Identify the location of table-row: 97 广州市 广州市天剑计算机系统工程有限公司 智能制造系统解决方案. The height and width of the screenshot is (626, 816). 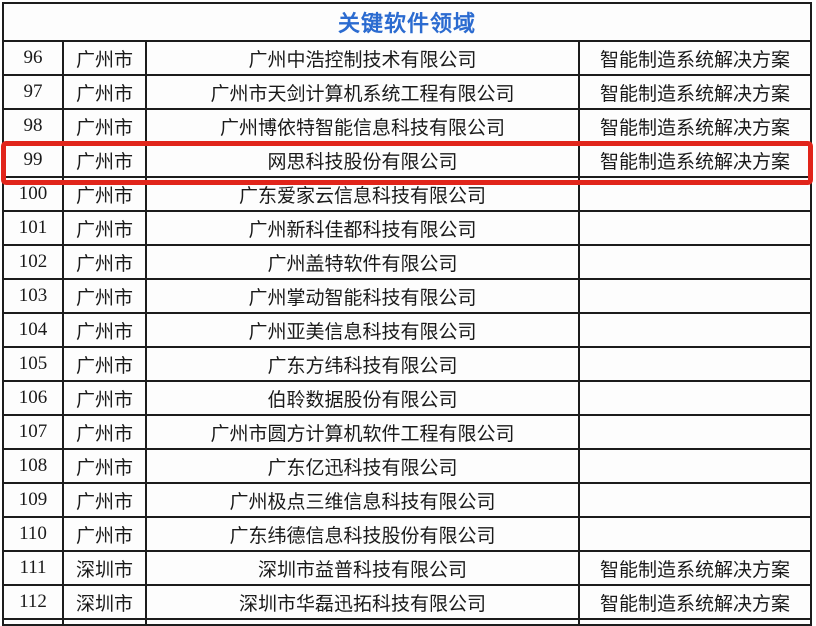
(407, 93).